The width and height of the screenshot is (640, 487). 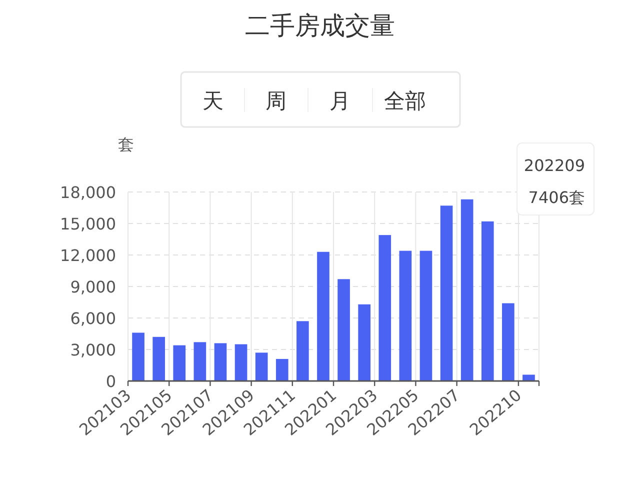 I want to click on y-tick-label: 9,000, so click(x=93, y=287).